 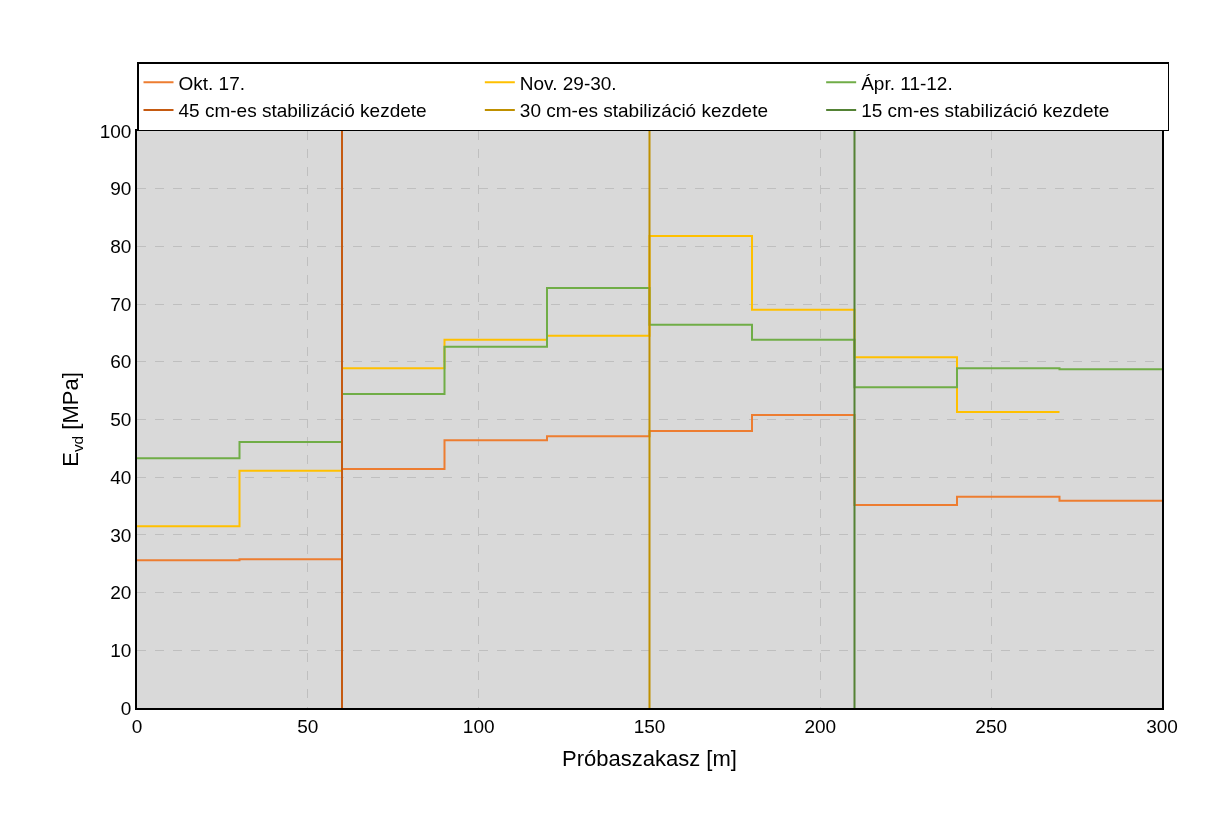 What do you see at coordinates (643, 111) in the screenshot?
I see `ref-line-label: 30 cm-es stabilizáció kezdete` at bounding box center [643, 111].